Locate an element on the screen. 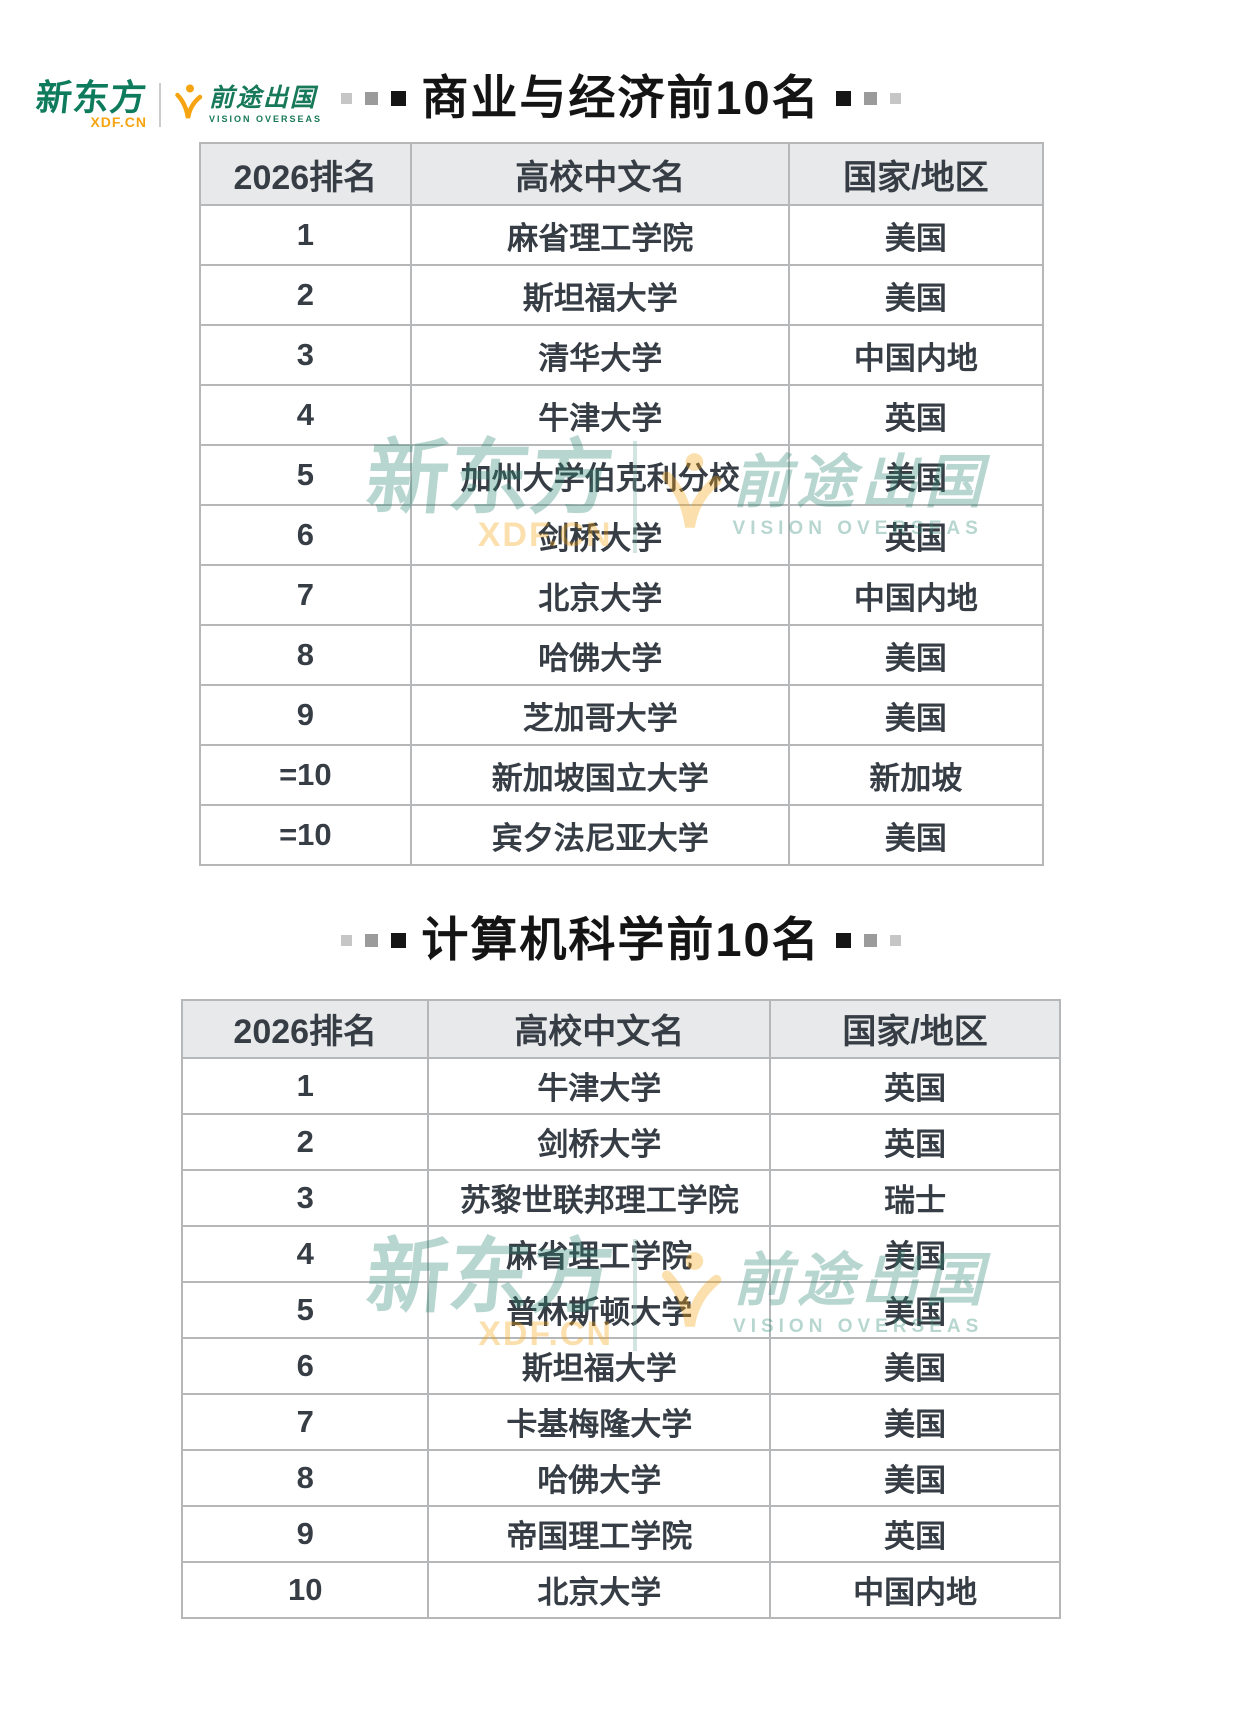 The height and width of the screenshot is (1726, 1242). table-row: 7 卡基梅隆大学 美国 is located at coordinates (620, 1421).